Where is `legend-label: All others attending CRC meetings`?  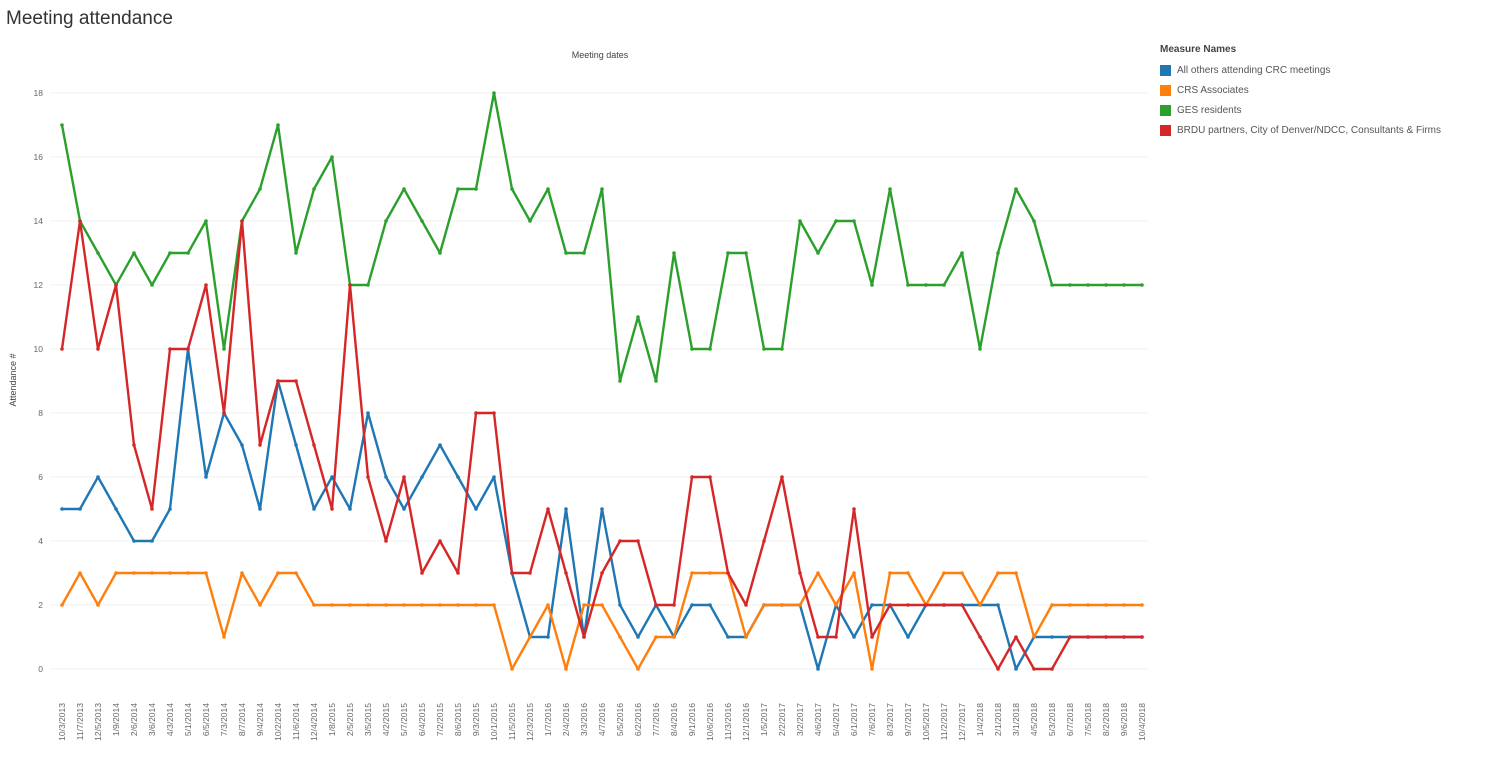 legend-label: All others attending CRC meetings is located at coordinates (1254, 70).